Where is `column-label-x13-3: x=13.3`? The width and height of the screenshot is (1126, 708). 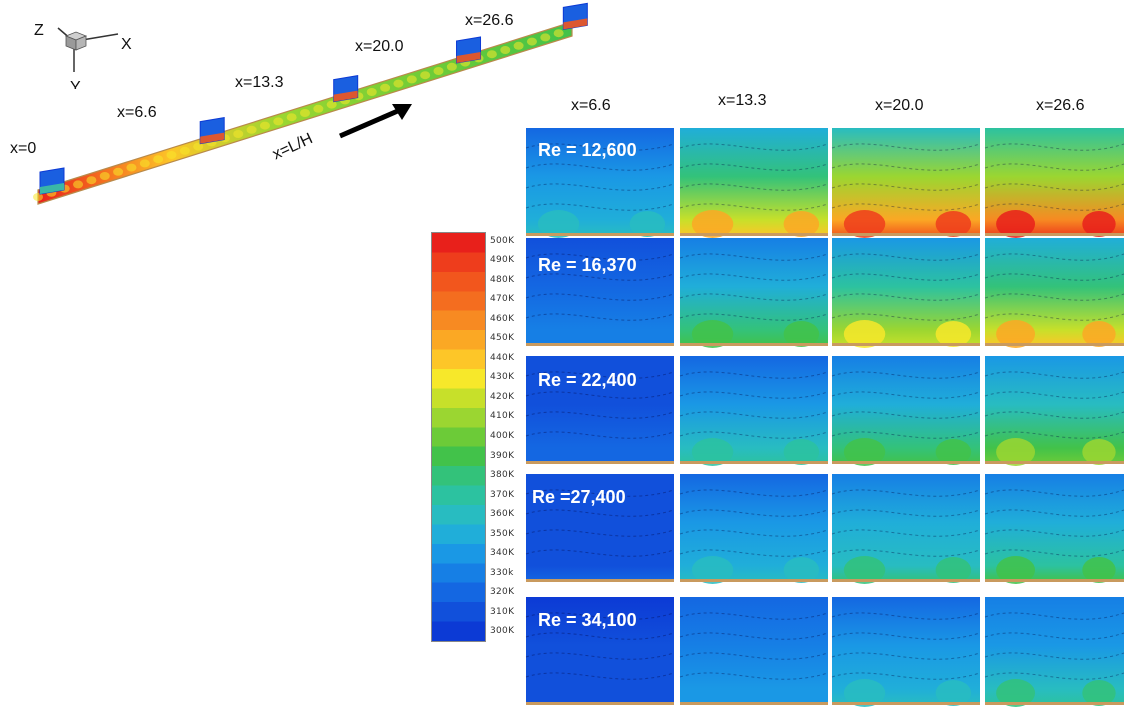 column-label-x13-3: x=13.3 is located at coordinates (742, 100).